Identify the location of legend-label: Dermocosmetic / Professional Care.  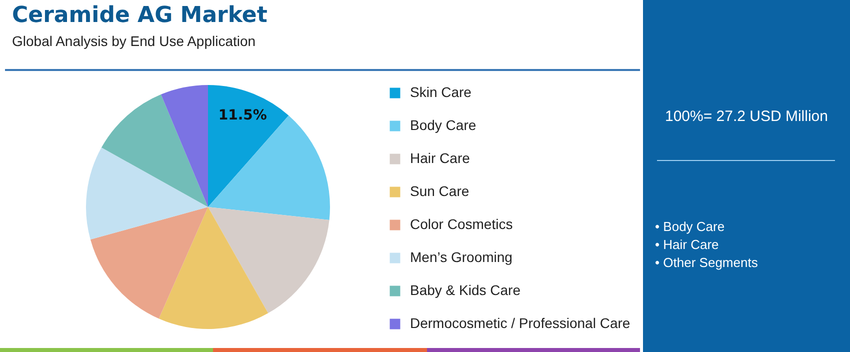
(520, 323).